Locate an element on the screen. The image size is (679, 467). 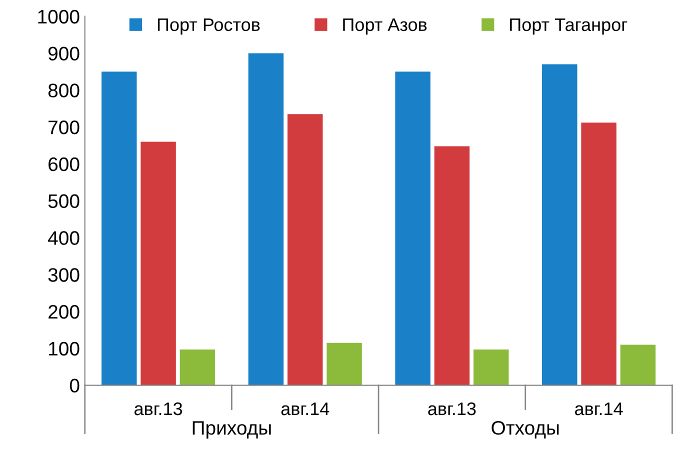
y-tick-label: 600 is located at coordinates (64, 164).